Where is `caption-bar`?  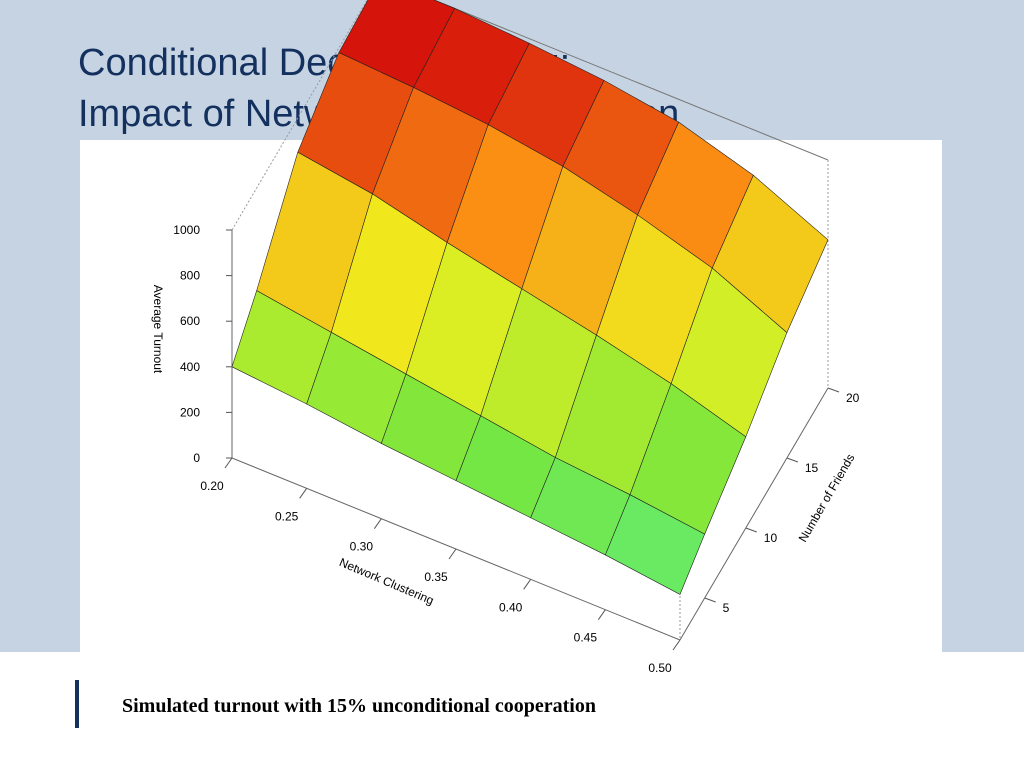 caption-bar is located at coordinates (77, 704).